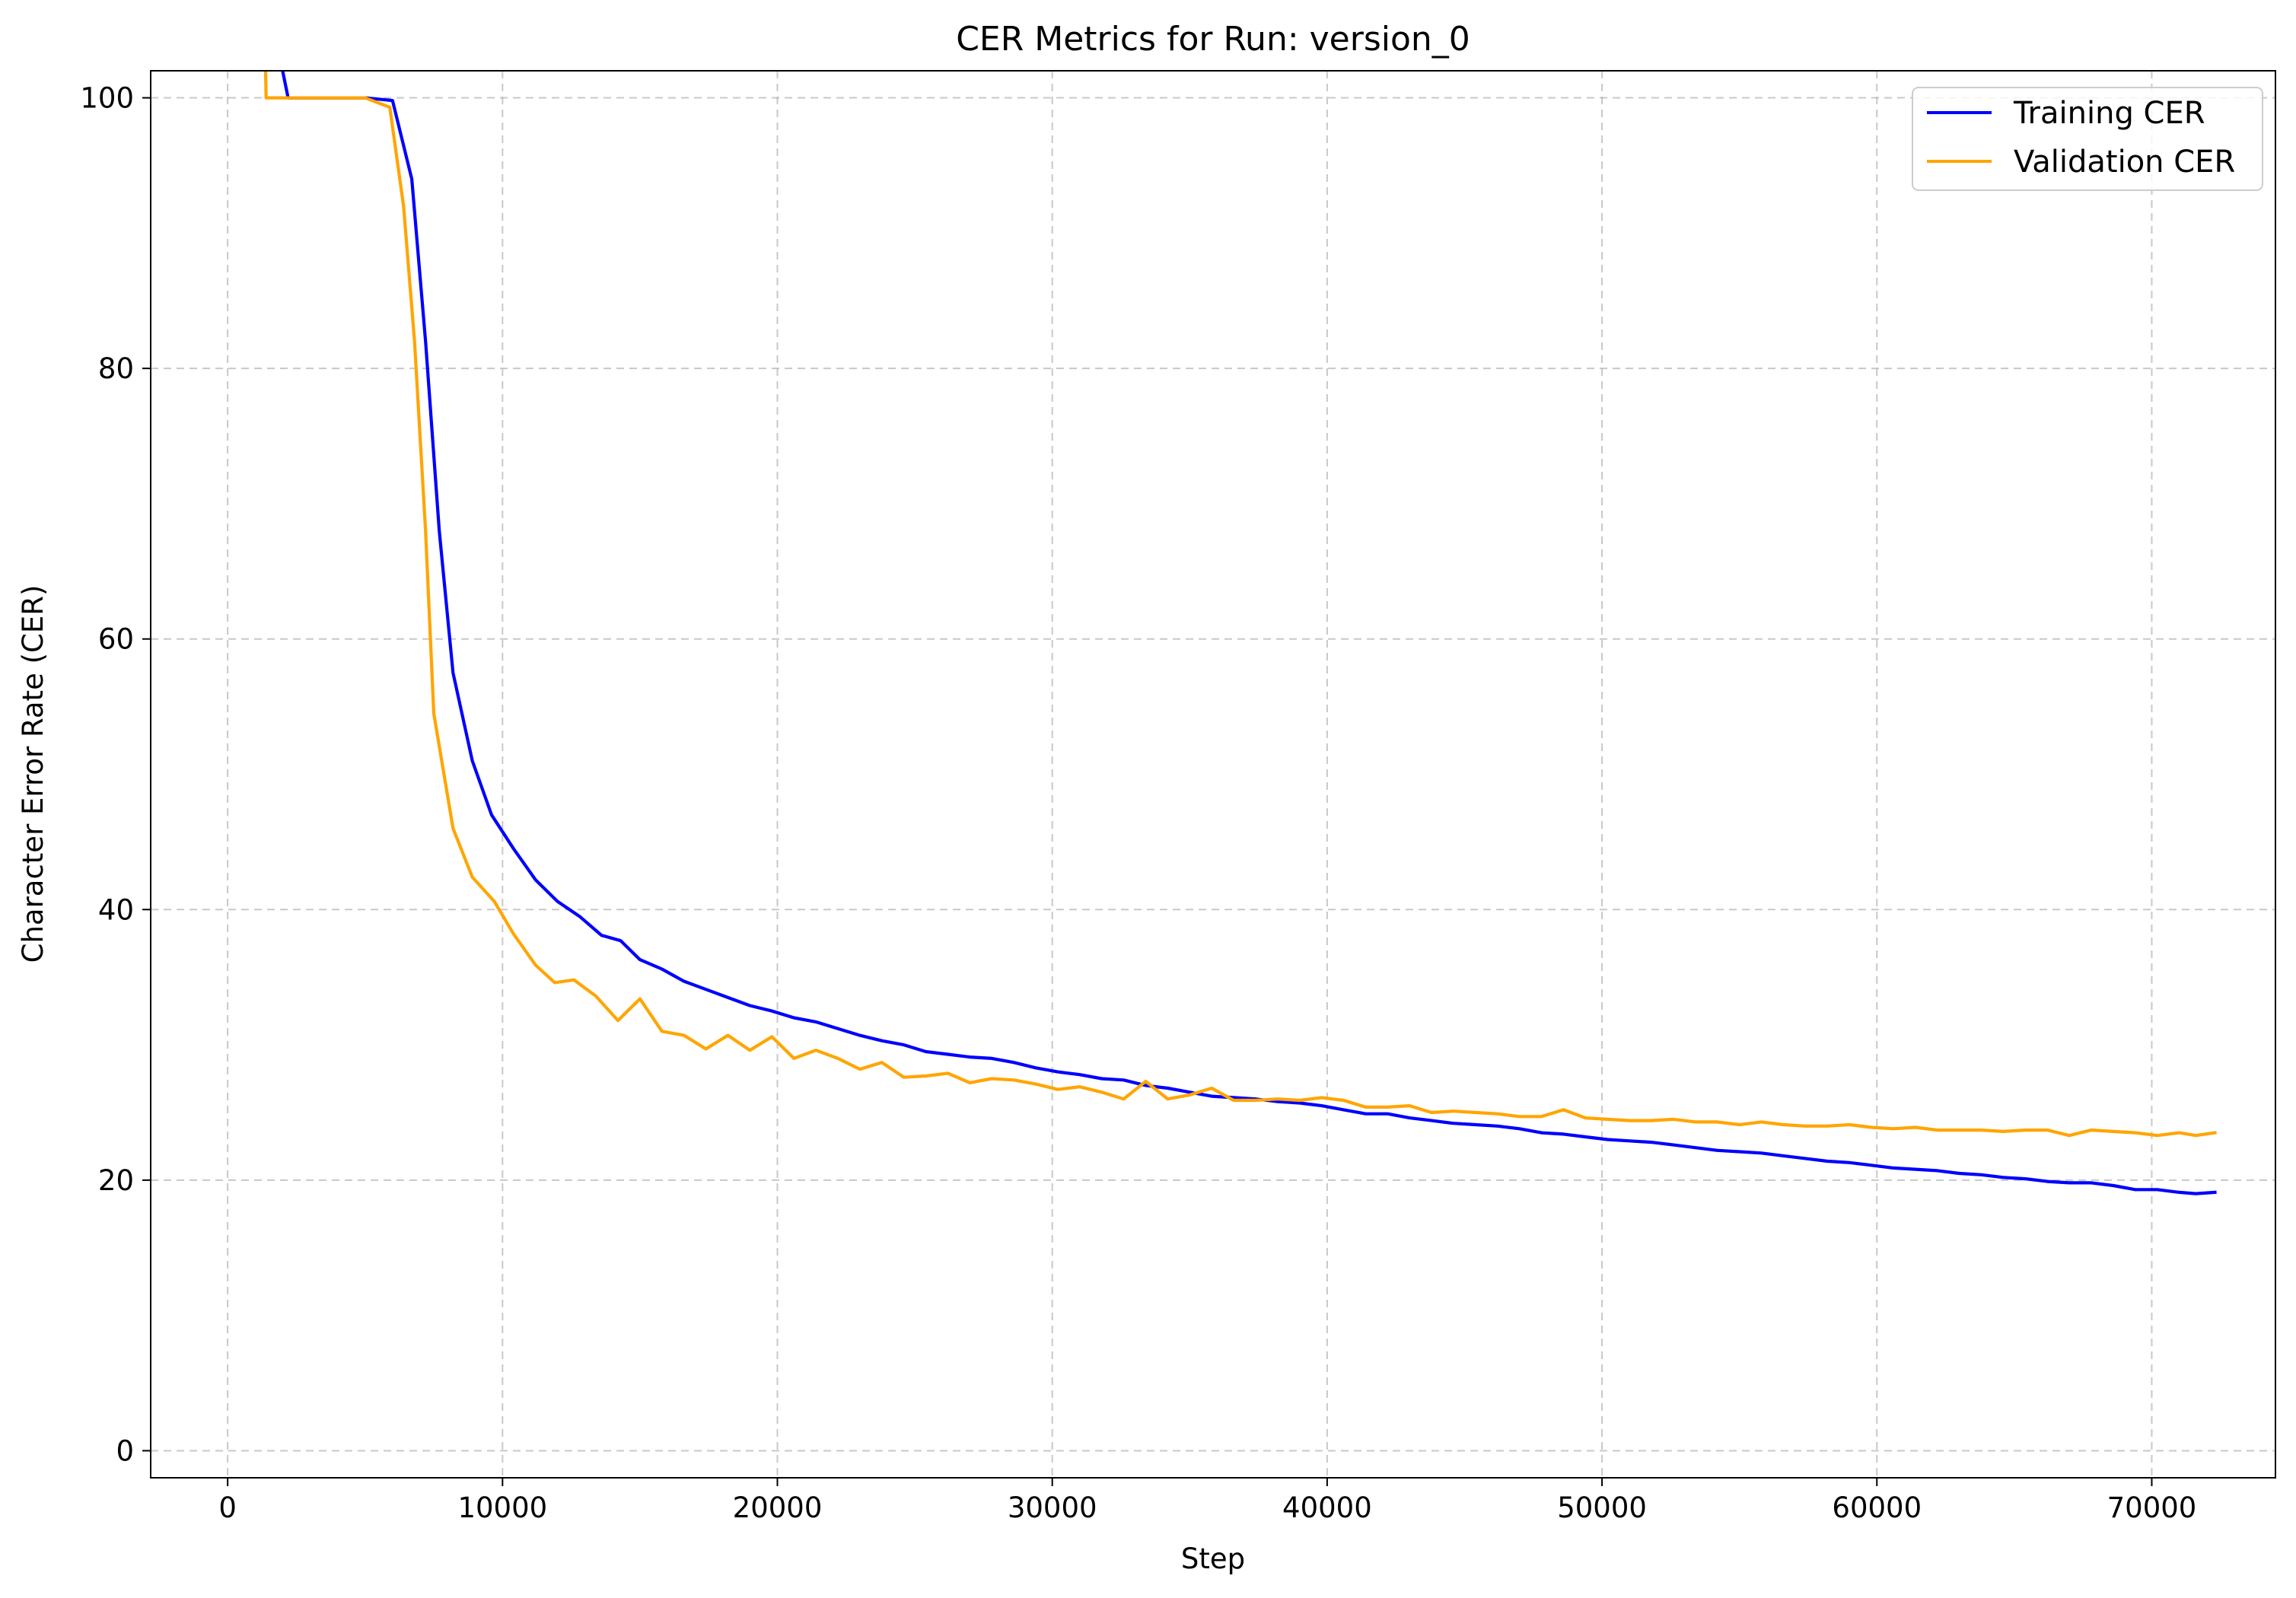 The width and height of the screenshot is (2296, 1598). Describe the element at coordinates (115, 774) in the screenshot. I see `y-axis: 0 20 40 60 80 100` at that location.